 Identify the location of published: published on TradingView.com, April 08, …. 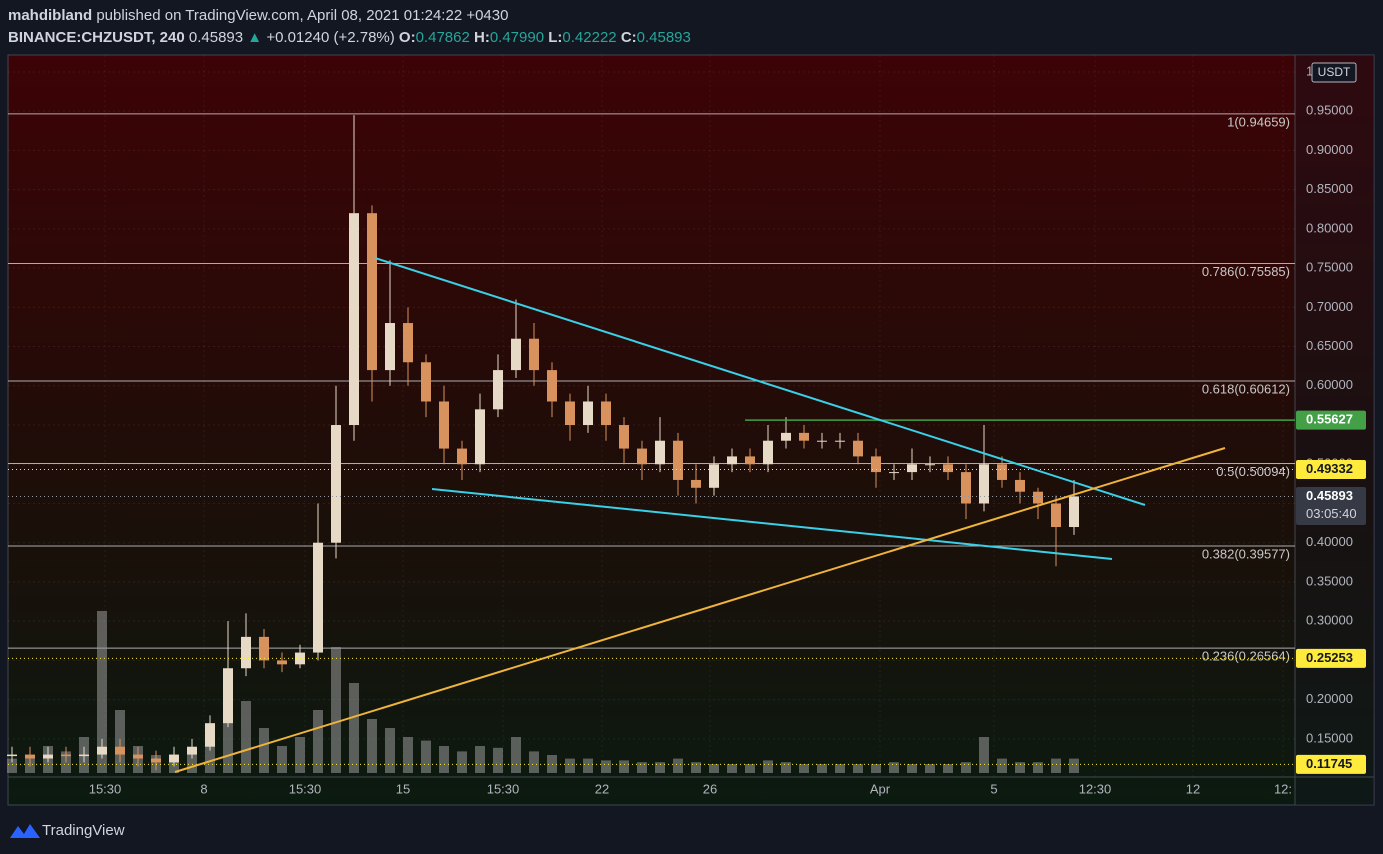
(302, 15).